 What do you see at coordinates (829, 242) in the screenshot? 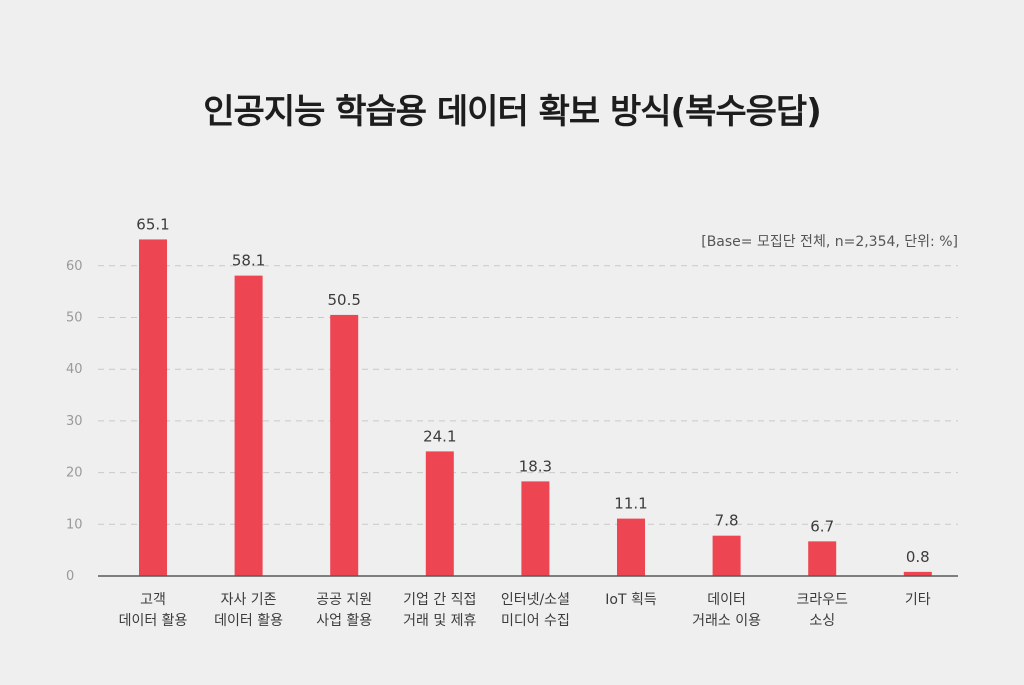
I see `base-note: [Base= 모집단 전체, n=2,354, 단위: %]` at bounding box center [829, 242].